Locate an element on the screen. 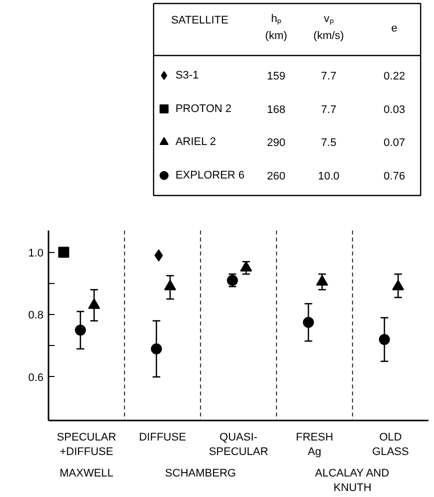  text: 0.76 is located at coordinates (395, 176).